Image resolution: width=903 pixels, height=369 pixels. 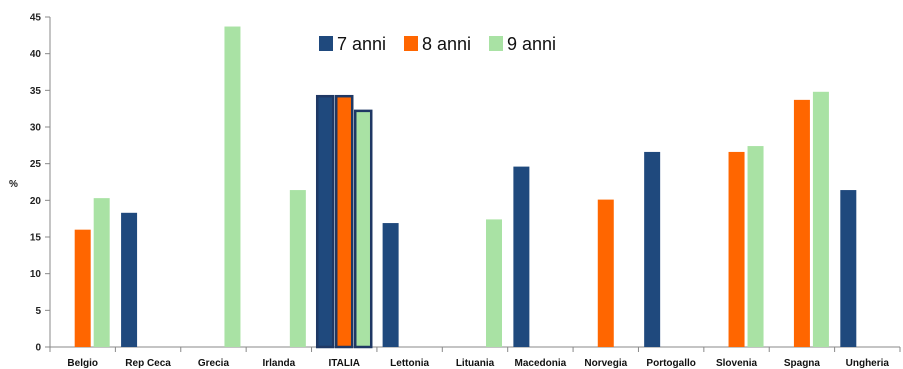 I want to click on bar-belgio-8-anni, so click(x=82, y=288).